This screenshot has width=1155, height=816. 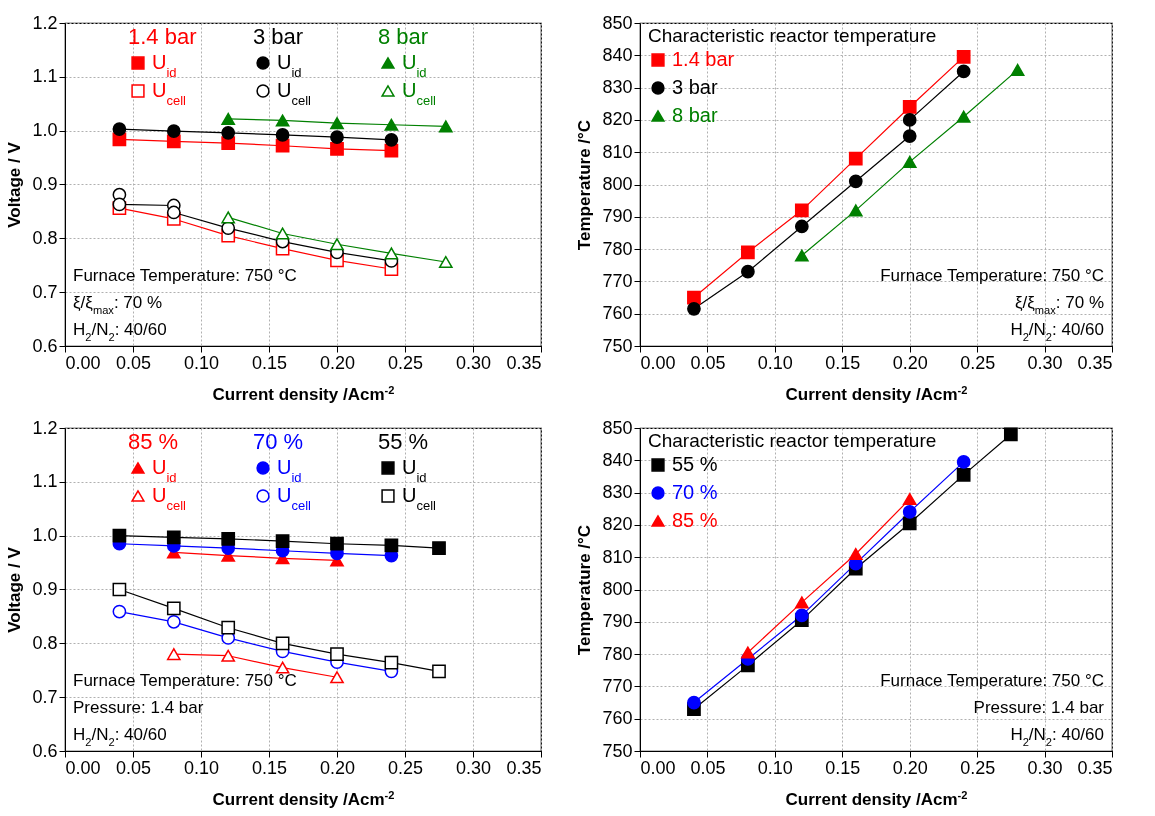 I want to click on legend-label: 85 %, so click(x=695, y=520).